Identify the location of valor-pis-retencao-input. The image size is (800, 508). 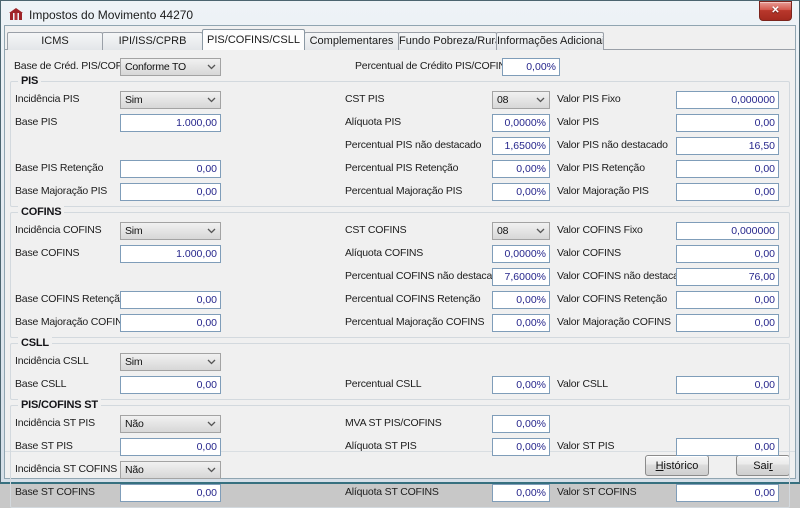
(727, 169).